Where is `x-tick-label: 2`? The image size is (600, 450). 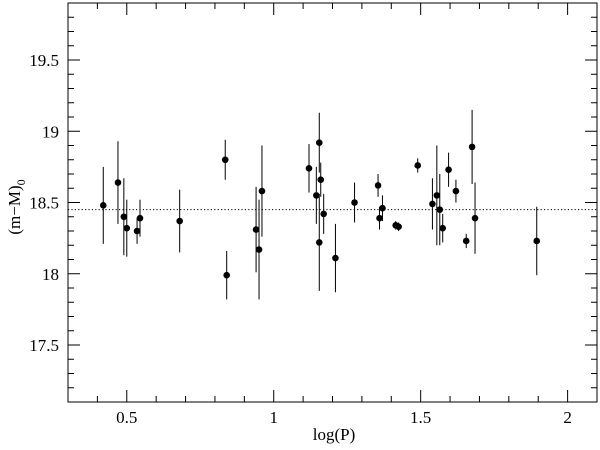 x-tick-label: 2 is located at coordinates (567, 417).